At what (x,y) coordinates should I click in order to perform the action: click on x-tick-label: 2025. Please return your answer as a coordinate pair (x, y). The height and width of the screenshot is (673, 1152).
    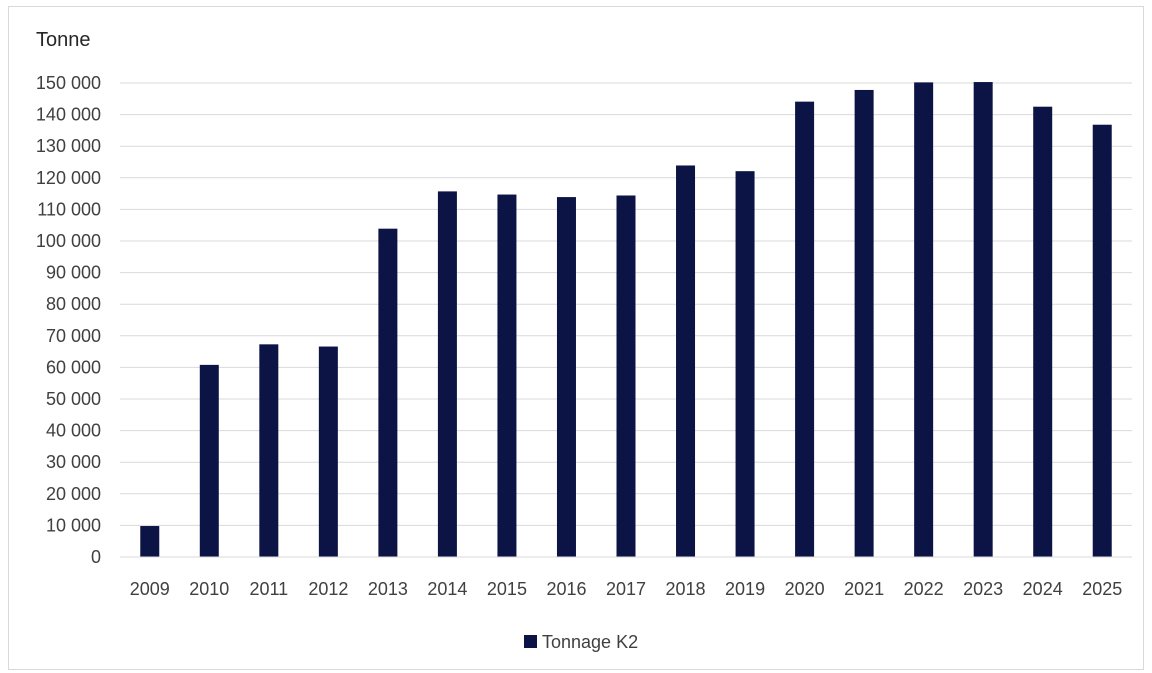
    Looking at the image, I should click on (1102, 589).